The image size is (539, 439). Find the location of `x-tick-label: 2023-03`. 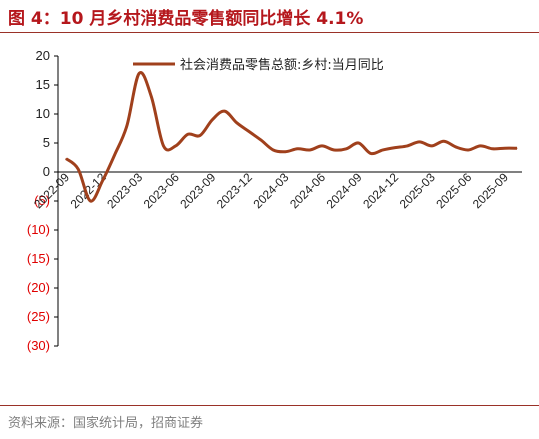

x-tick-label: 2023-03 is located at coordinates (124, 190).